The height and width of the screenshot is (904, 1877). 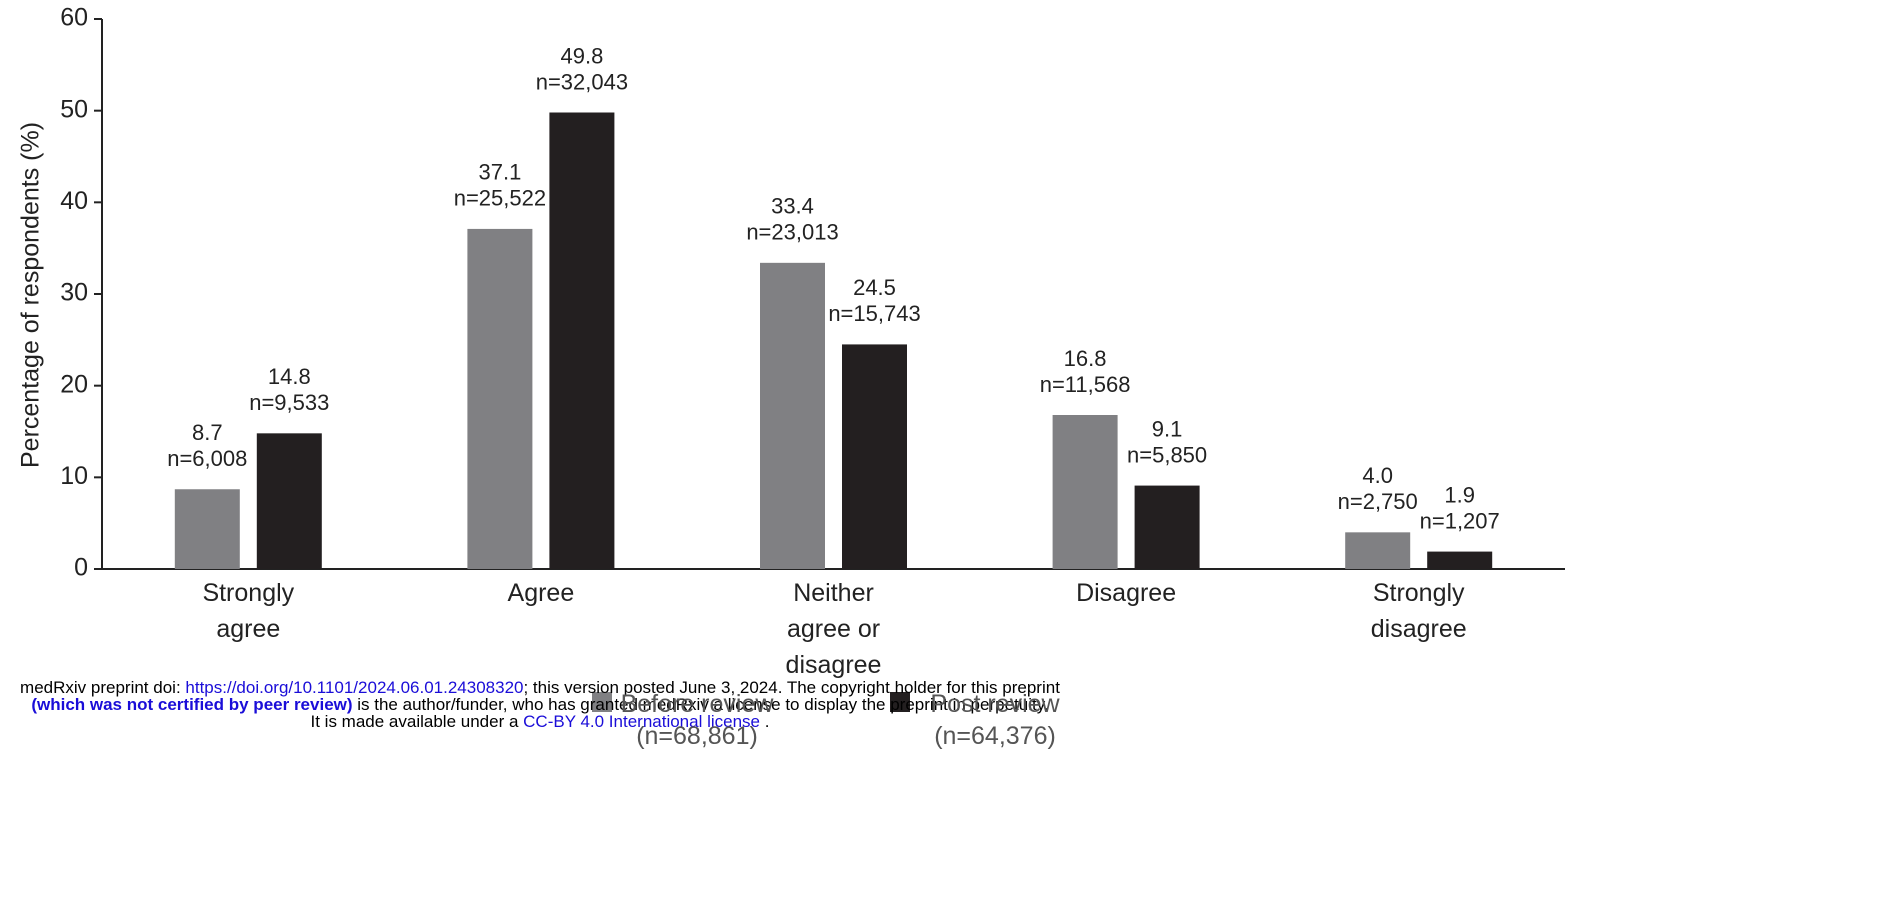 I want to click on value-label: 1.9, so click(x=1459, y=494).